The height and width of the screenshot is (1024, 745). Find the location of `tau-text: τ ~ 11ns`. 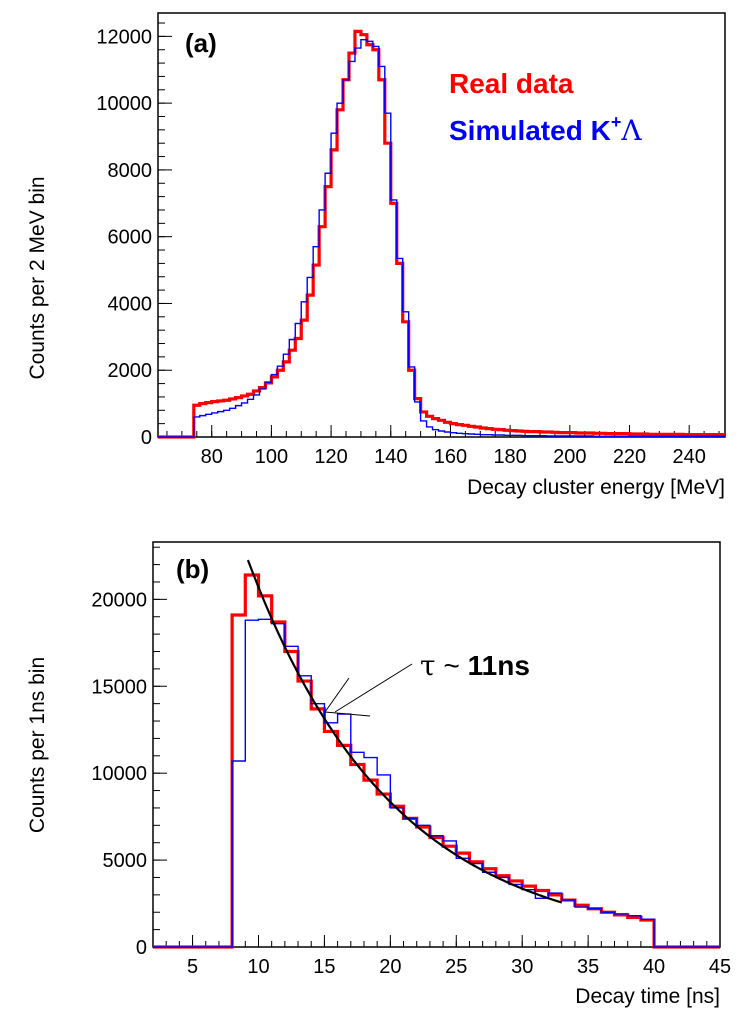

tau-text: τ ~ 11ns is located at coordinates (475, 665).